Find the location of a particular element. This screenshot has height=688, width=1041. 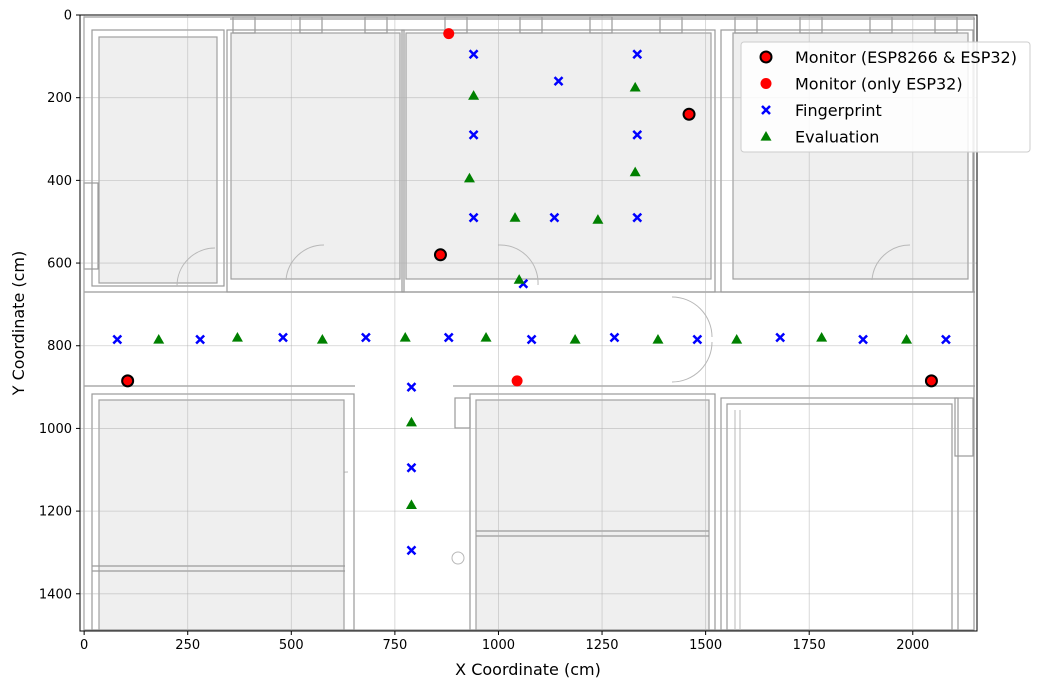

y-axis-label: Y Coordinate (cm) is located at coordinates (18, 324).